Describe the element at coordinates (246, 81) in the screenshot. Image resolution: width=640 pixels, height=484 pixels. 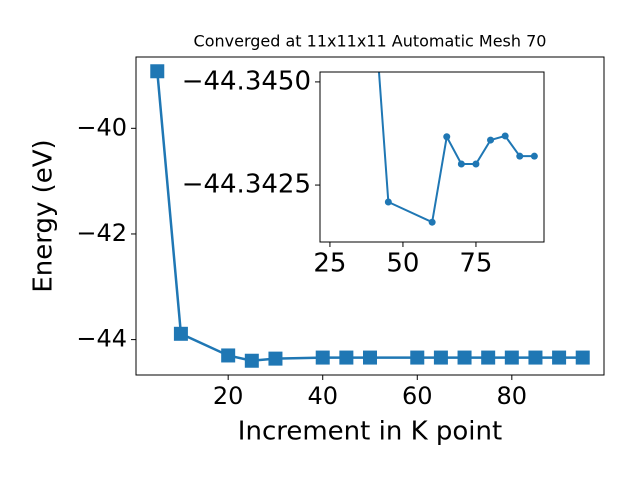
I see `y-tick-label: −44.3450` at that location.